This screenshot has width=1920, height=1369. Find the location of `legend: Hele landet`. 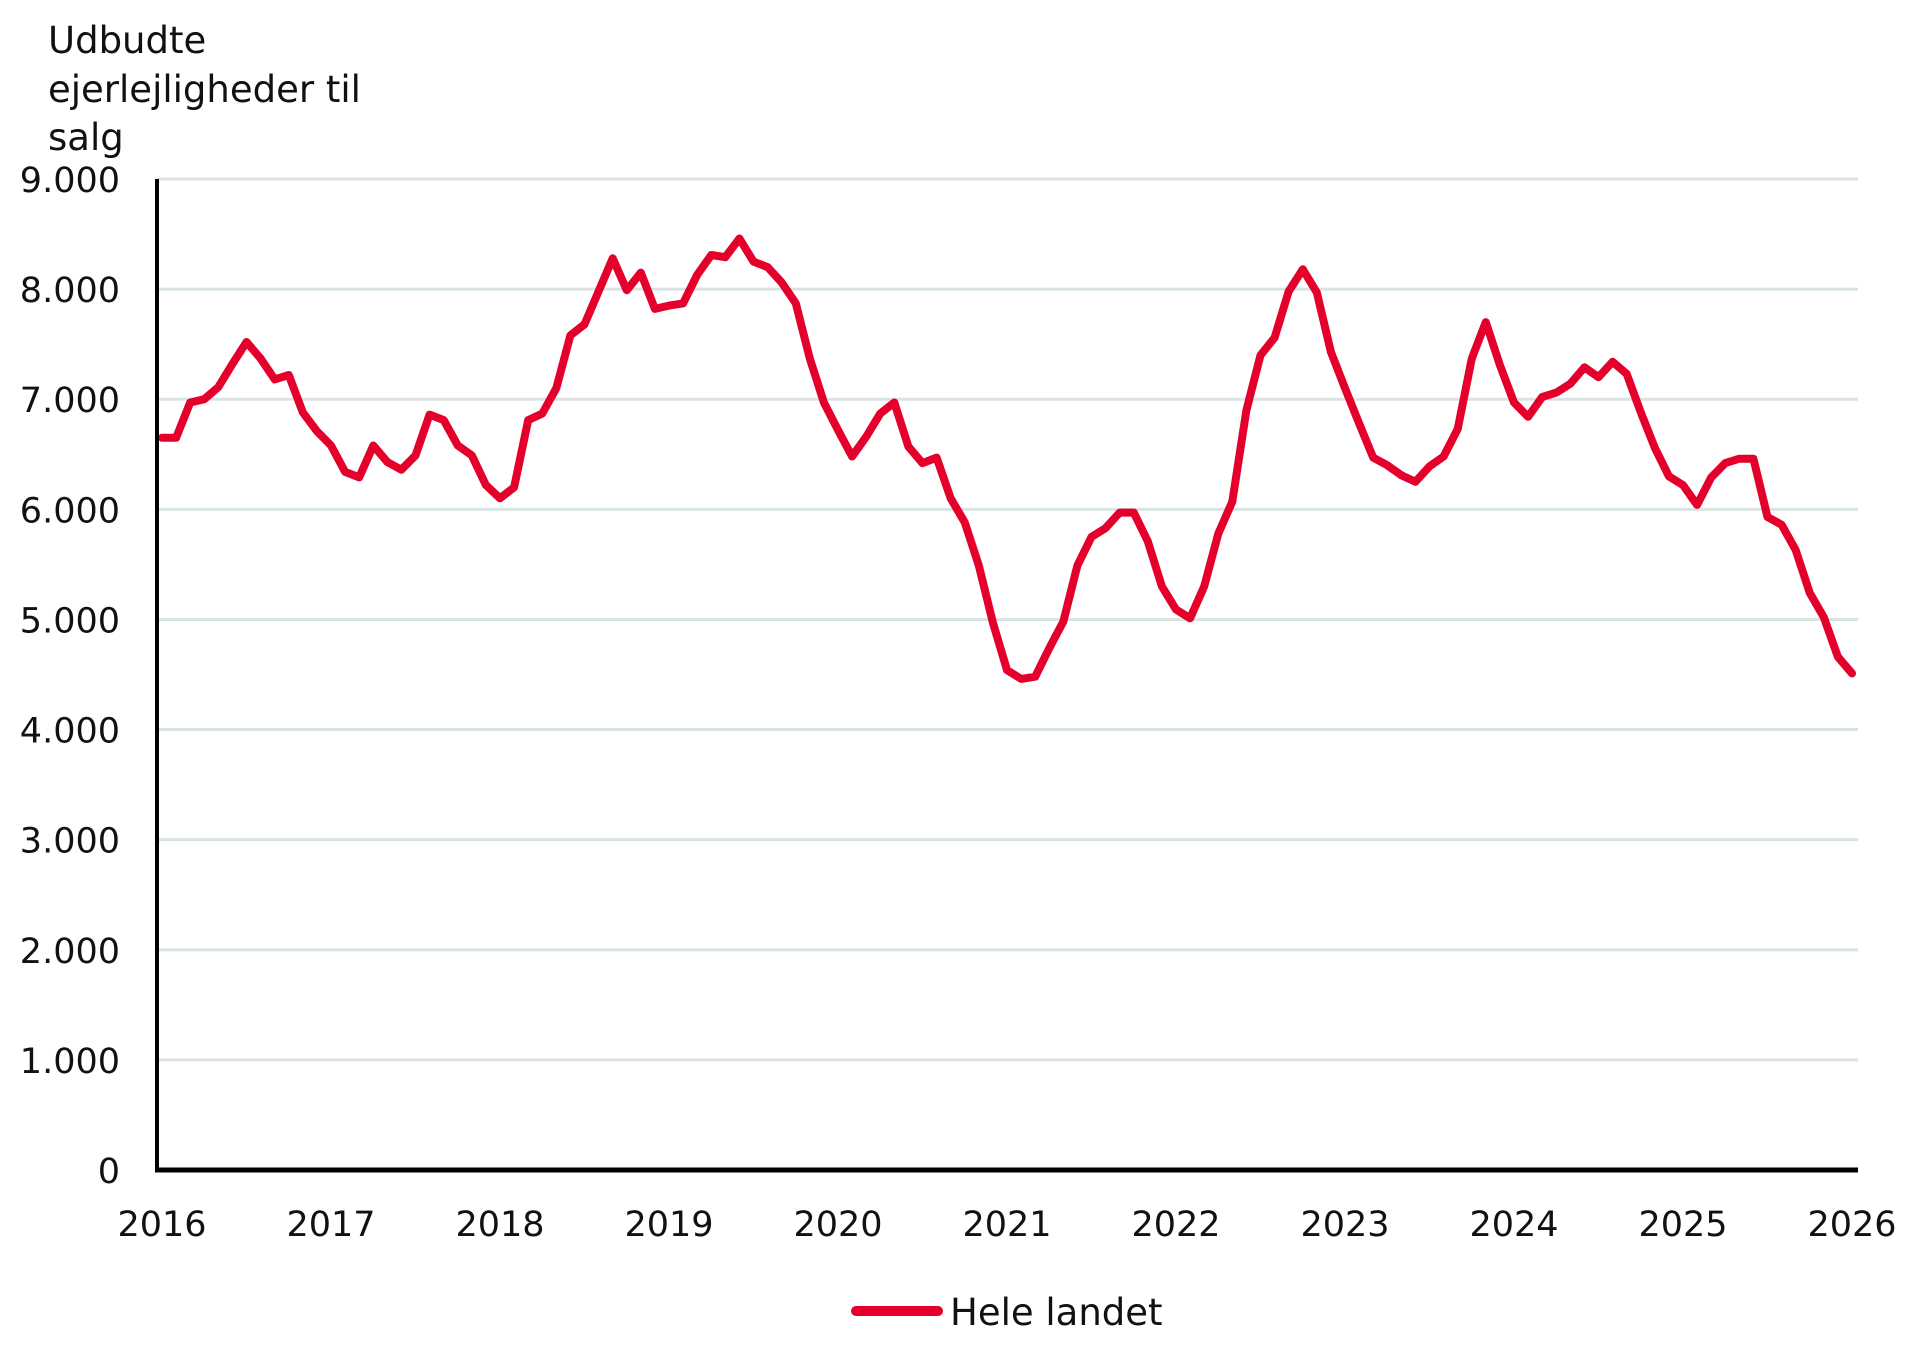

legend: Hele landet is located at coordinates (1007, 1312).